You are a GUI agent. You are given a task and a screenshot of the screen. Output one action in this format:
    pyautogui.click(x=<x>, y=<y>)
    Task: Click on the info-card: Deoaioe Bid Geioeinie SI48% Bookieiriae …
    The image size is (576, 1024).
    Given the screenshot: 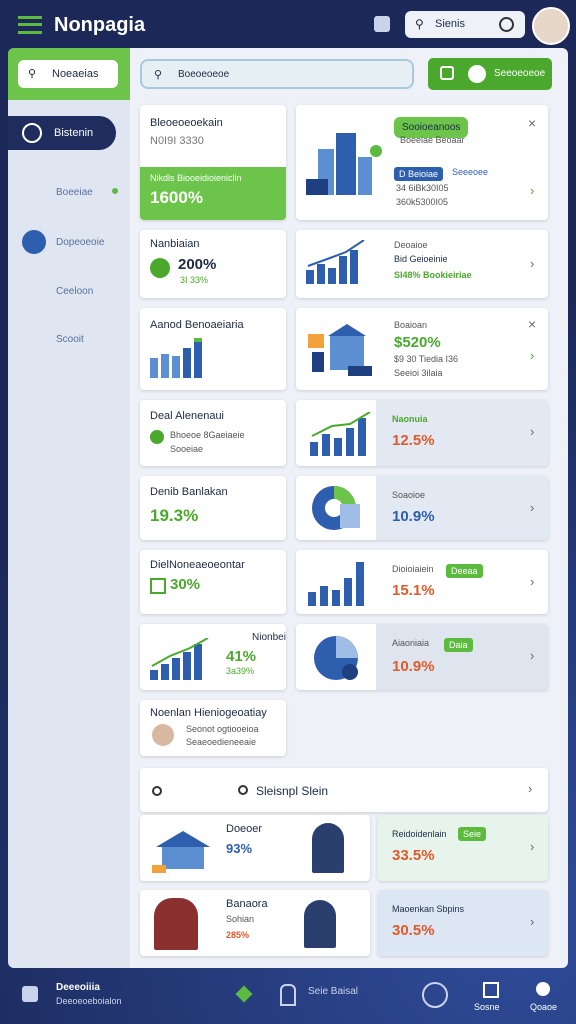 What is the action you would take?
    pyautogui.click(x=422, y=264)
    